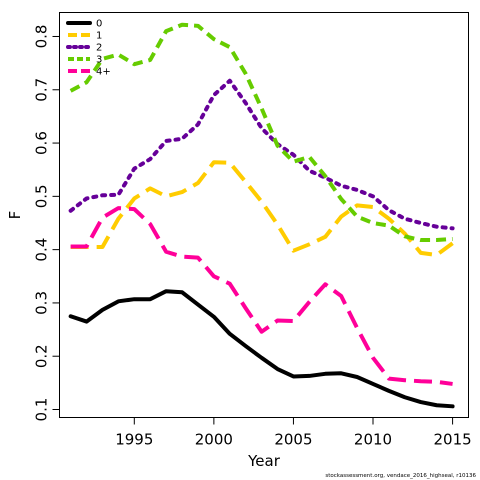  What do you see at coordinates (103, 72) in the screenshot?
I see `legend-label: 4+` at bounding box center [103, 72].